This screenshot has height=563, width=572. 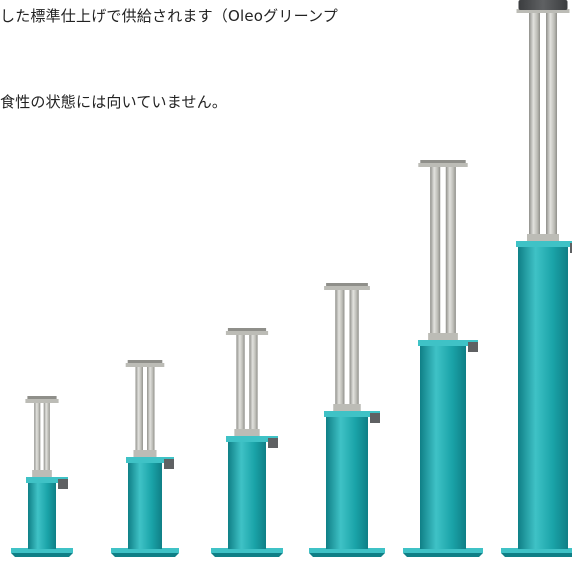 I want to click on description-text-line-1: した標準仕上げで供給されます（Oleoグリーンプ, so click(x=169, y=16).